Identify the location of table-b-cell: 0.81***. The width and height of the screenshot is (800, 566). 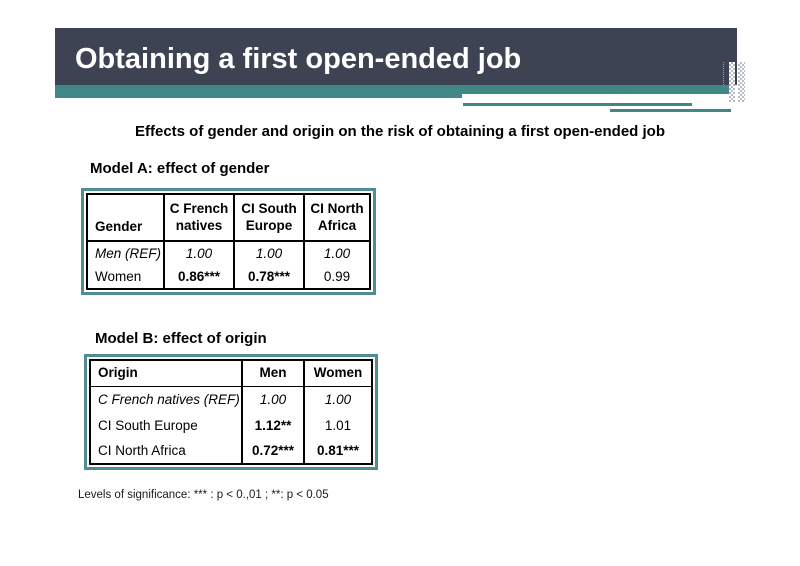
(338, 450).